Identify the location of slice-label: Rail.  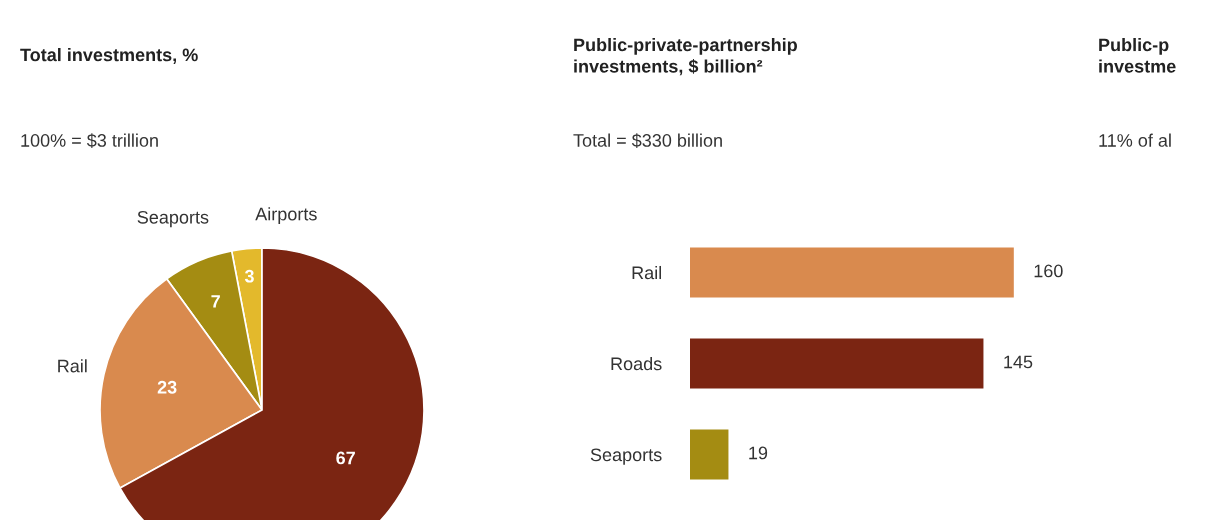
(72, 366).